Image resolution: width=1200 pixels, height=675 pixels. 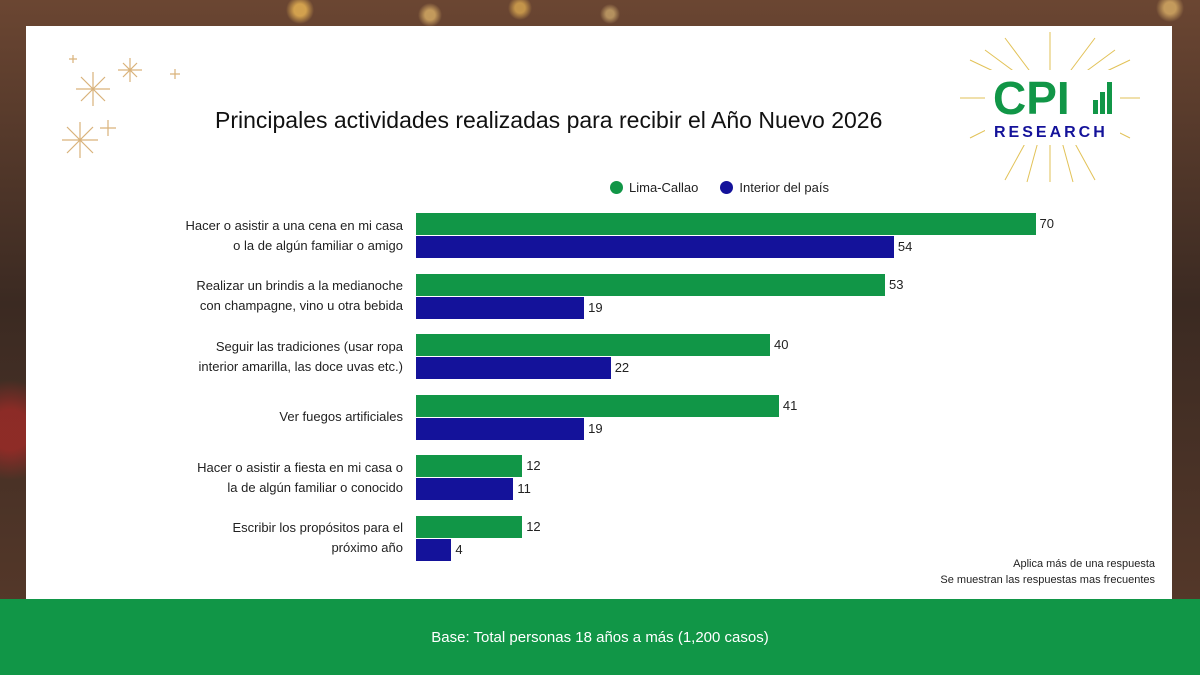 What do you see at coordinates (459, 549) in the screenshot?
I see `data-label: 4` at bounding box center [459, 549].